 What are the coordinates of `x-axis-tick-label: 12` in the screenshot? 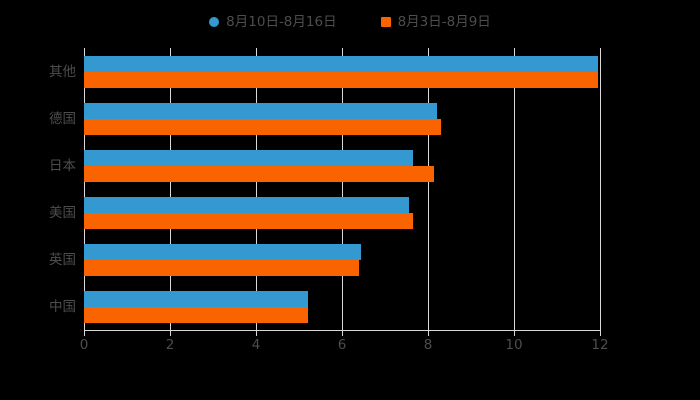 It's located at (600, 345).